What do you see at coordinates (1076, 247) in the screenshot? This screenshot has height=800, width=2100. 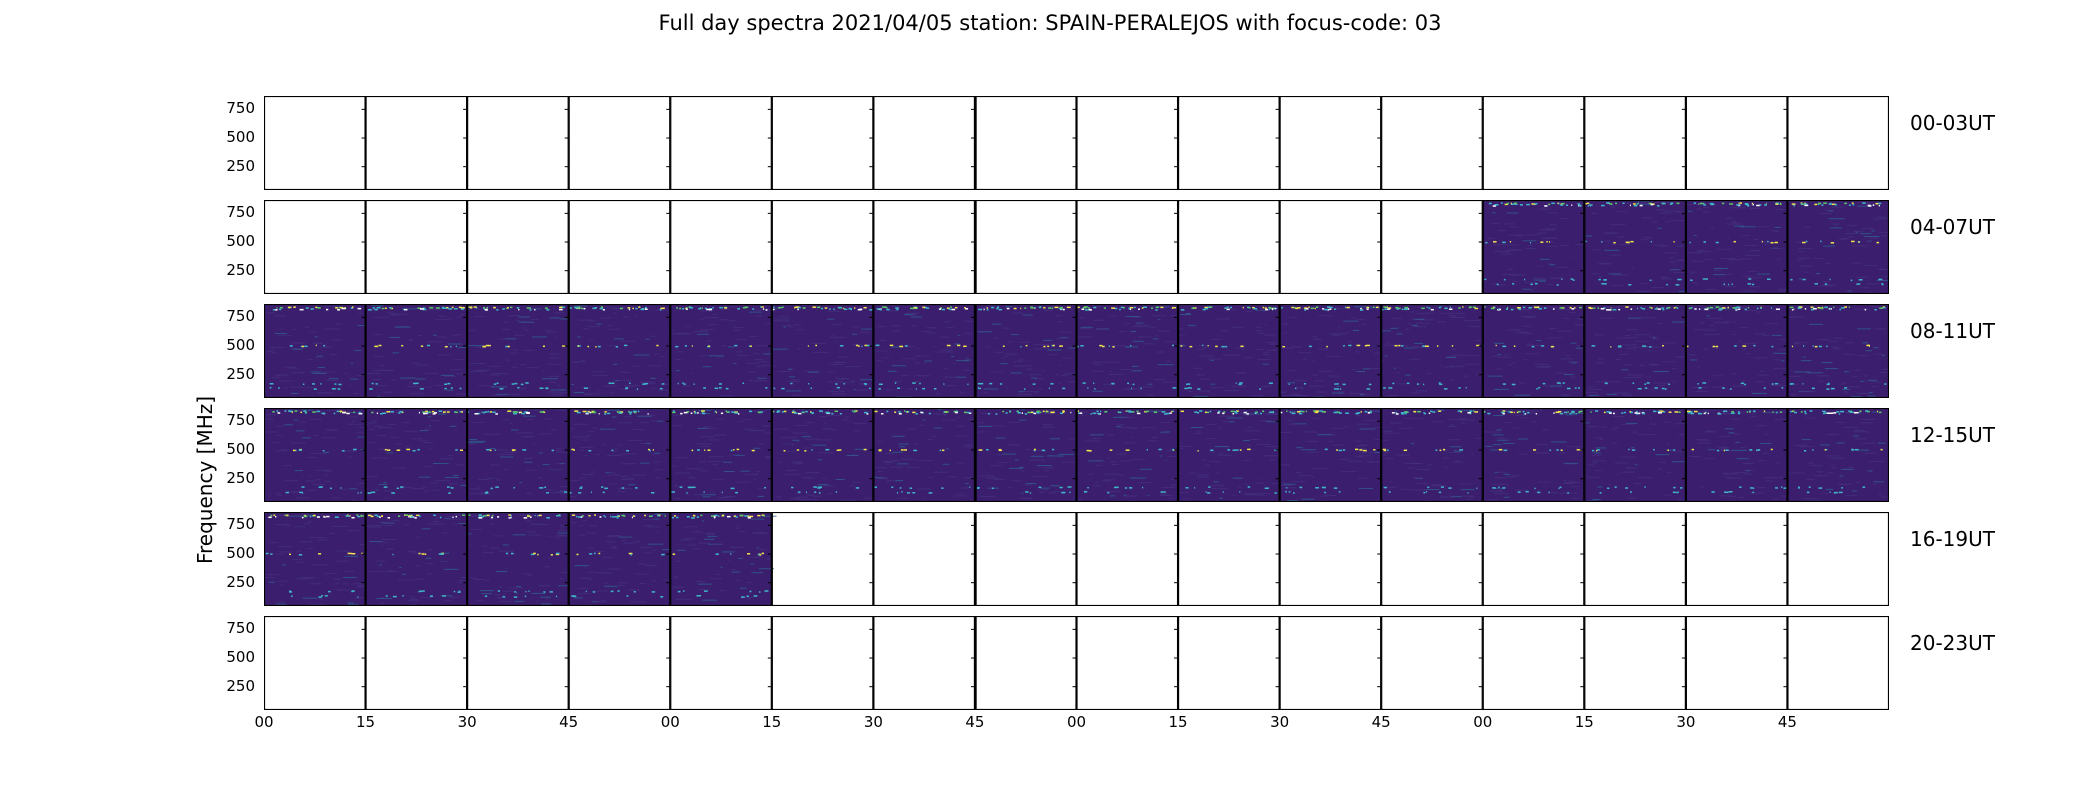 I see `row-plot` at bounding box center [1076, 247].